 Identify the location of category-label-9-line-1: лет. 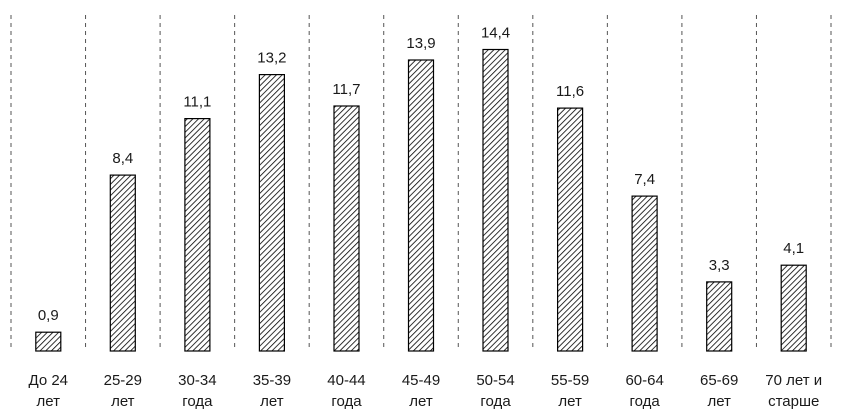
(719, 401).